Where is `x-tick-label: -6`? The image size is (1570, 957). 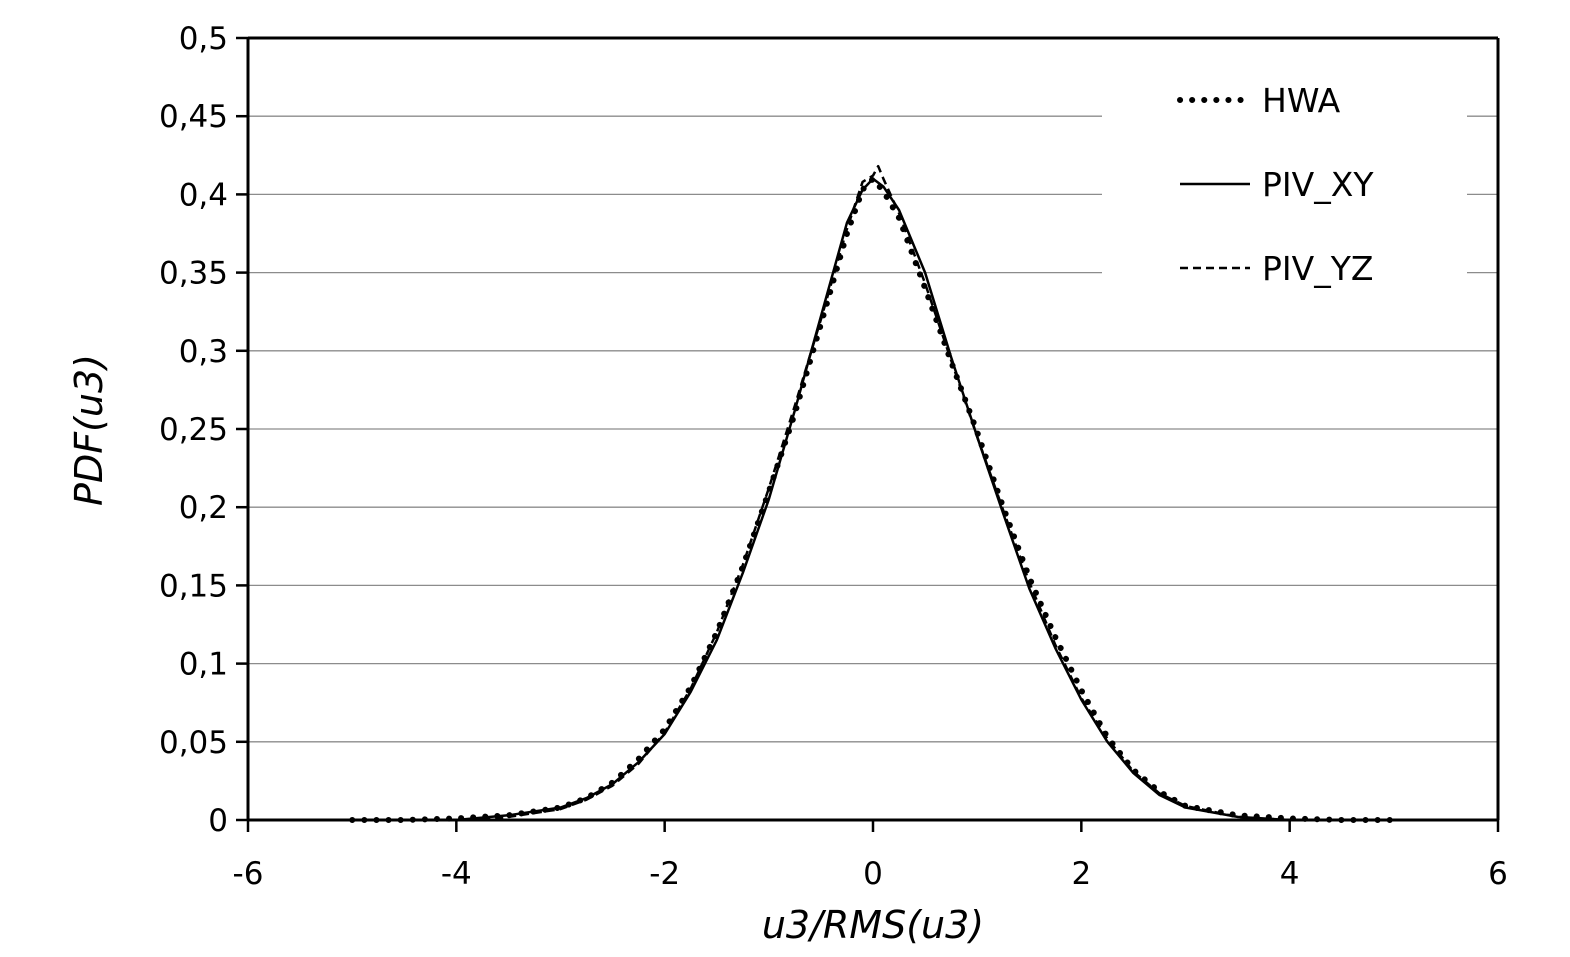
x-tick-label: -6 is located at coordinates (248, 874).